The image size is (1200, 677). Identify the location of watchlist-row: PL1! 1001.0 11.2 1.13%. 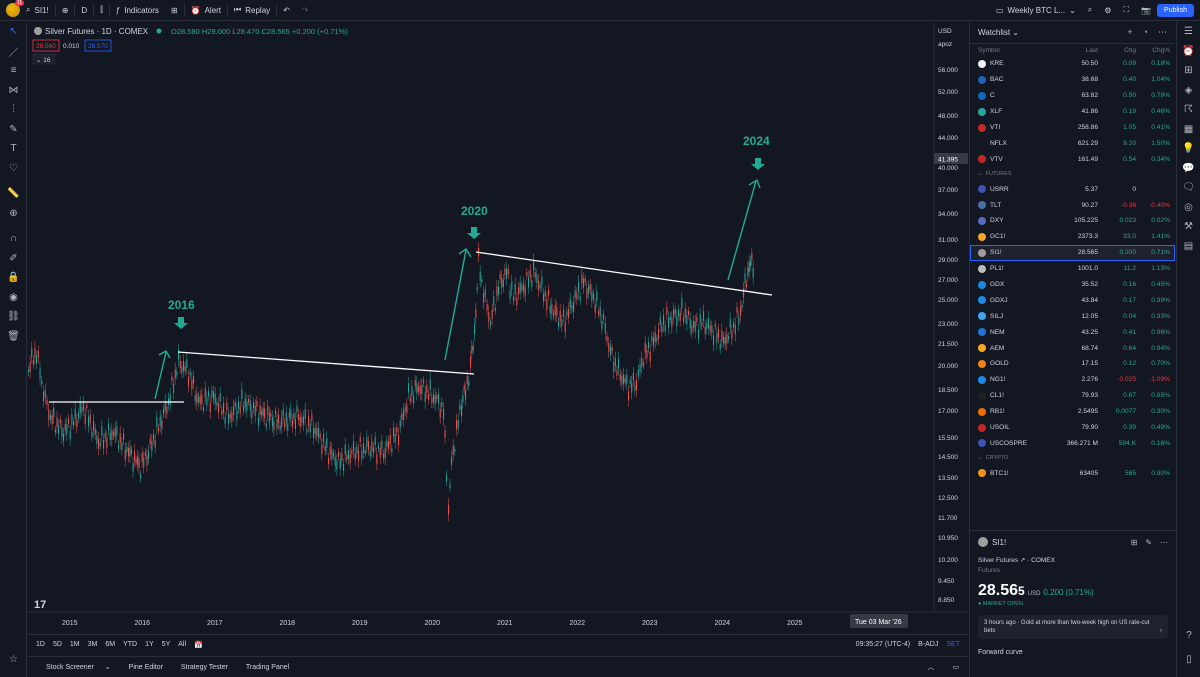
(1072, 269).